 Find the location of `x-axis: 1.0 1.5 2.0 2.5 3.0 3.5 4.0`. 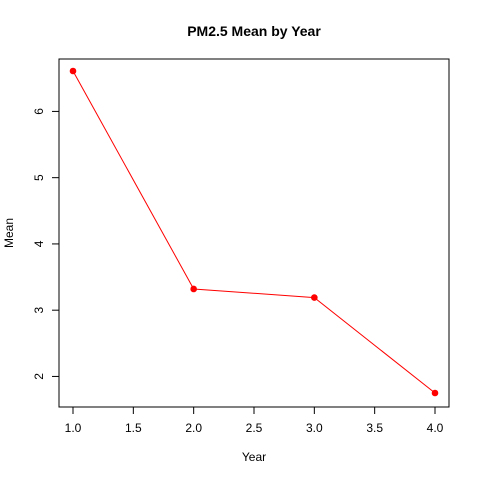

x-axis: 1.0 1.5 2.0 2.5 3.0 3.5 4.0 is located at coordinates (254, 420).